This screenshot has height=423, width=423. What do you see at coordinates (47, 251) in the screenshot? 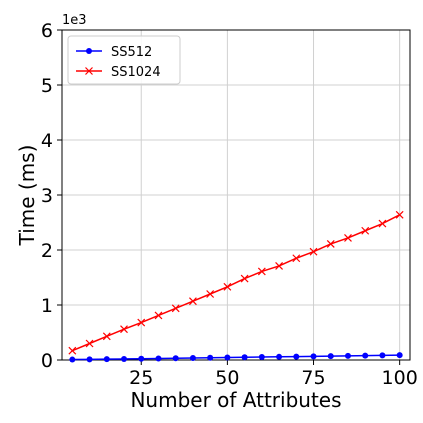
I see `y-tick-label: 2` at bounding box center [47, 251].